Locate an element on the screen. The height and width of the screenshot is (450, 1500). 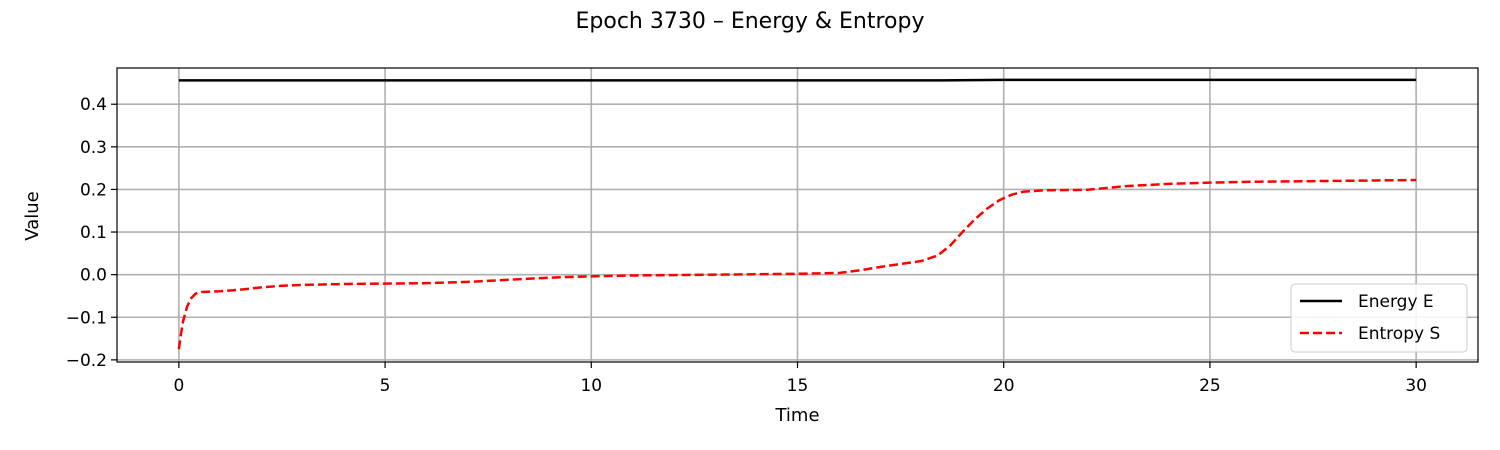
x-tick-label: 10 is located at coordinates (591, 386).